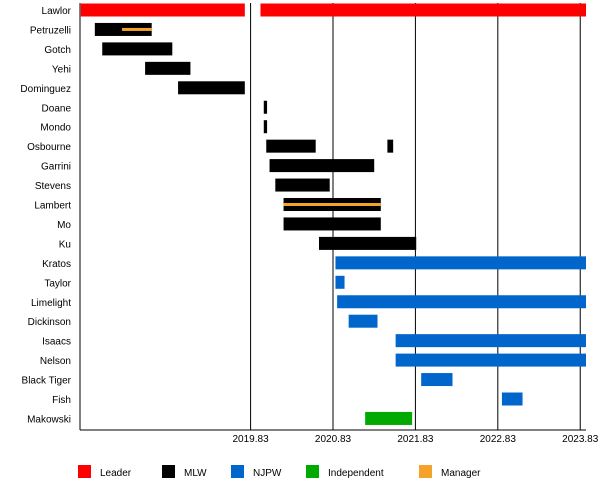  What do you see at coordinates (65, 244) in the screenshot?
I see `row-label: Ku` at bounding box center [65, 244].